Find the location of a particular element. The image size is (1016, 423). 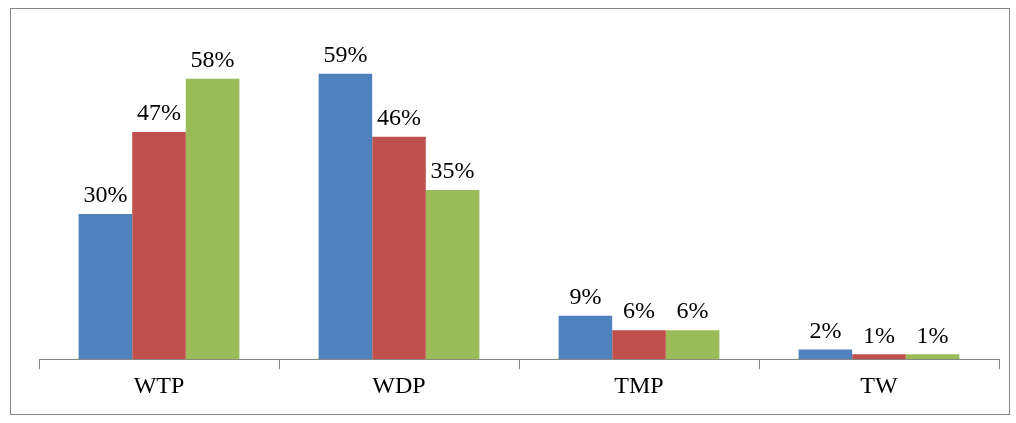

data-label: 58% is located at coordinates (212, 58).